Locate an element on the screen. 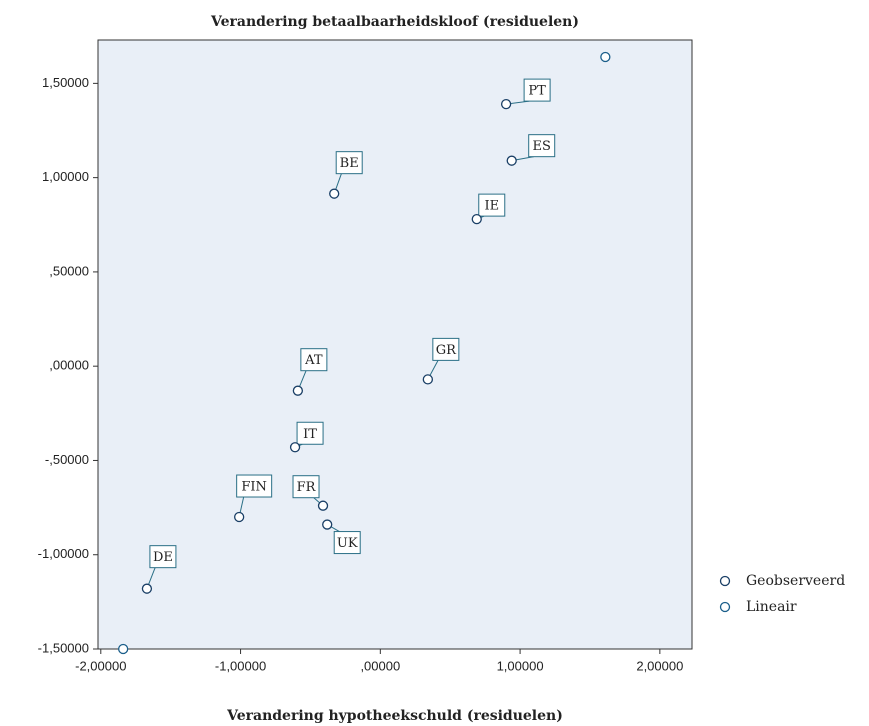  point-label: FR is located at coordinates (307, 487).